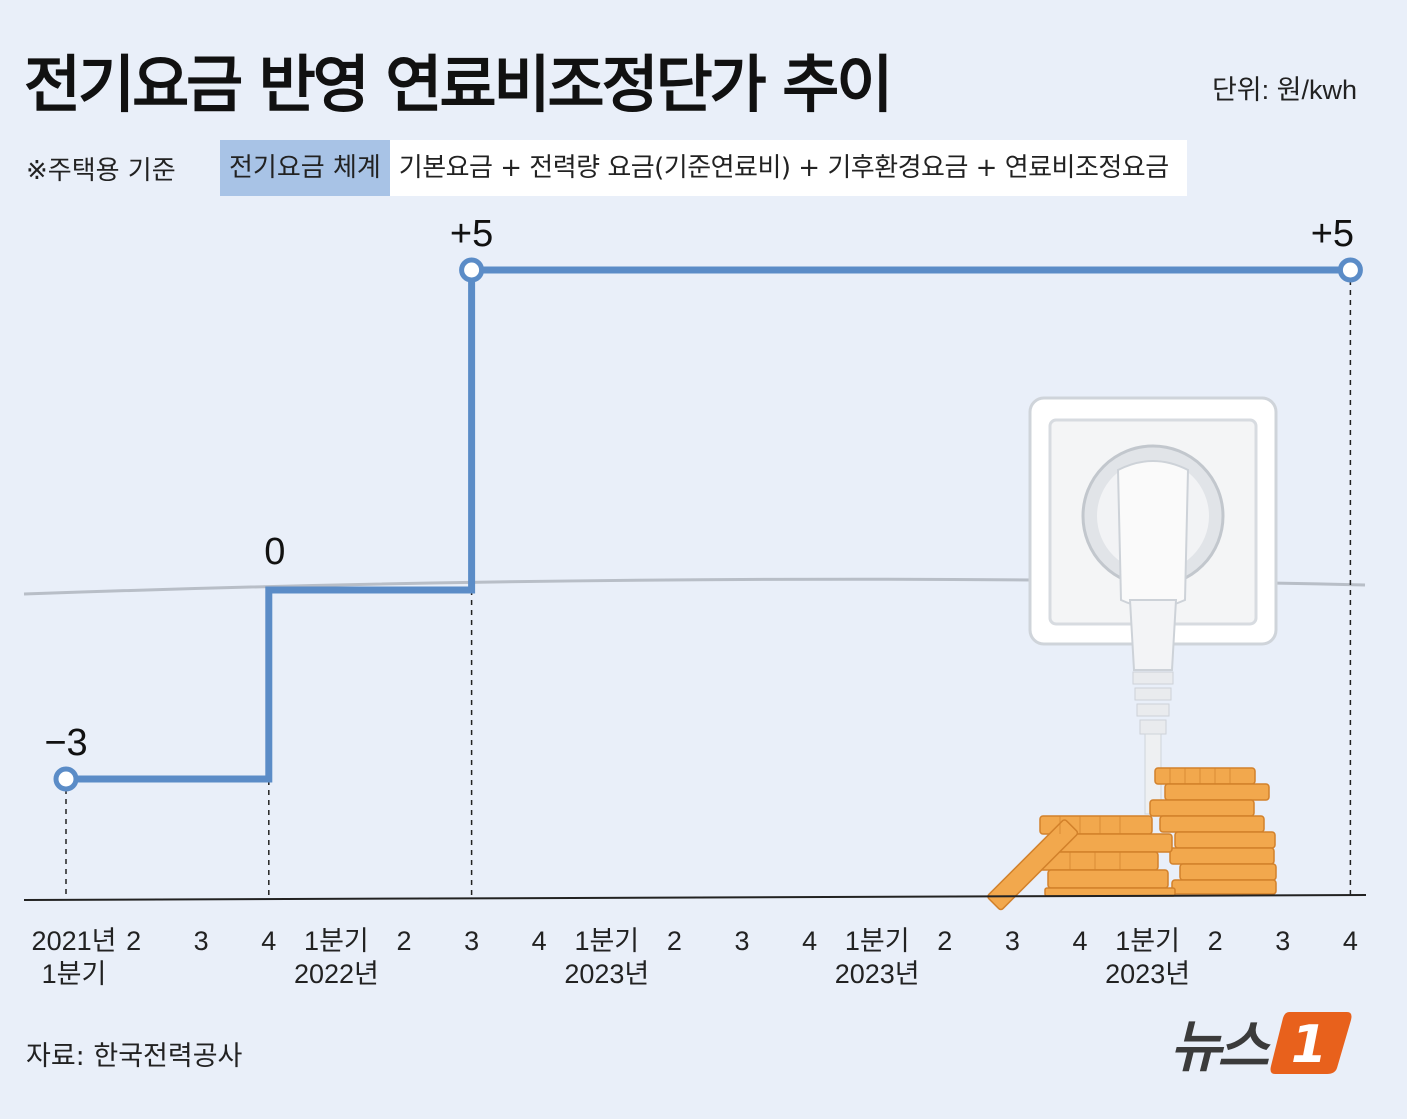  Describe the element at coordinates (305, 168) in the screenshot. I see `formula-label: 전기요금 체계` at that location.